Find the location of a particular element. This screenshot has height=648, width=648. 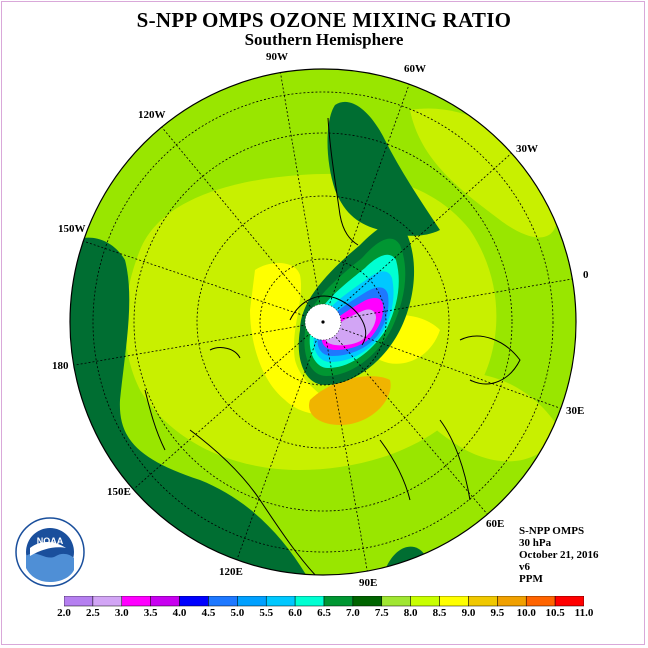

colorbar-tick-label: 8.5 is located at coordinates (439, 613).